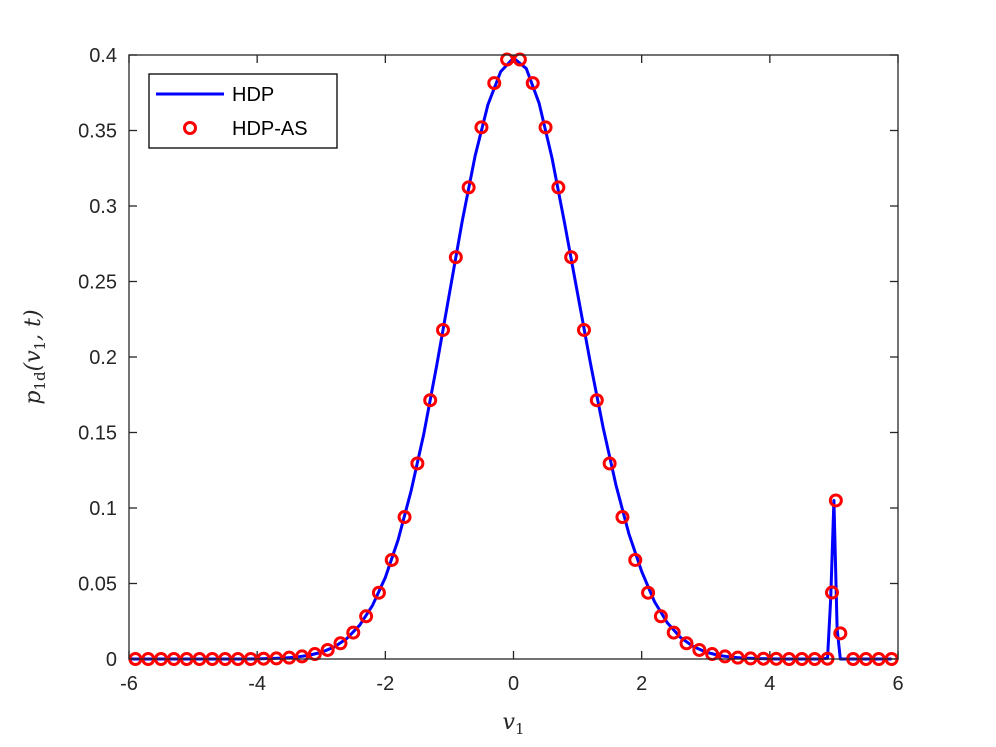 This screenshot has height=747, width=996. I want to click on x-tick-label: -2, so click(385, 684).